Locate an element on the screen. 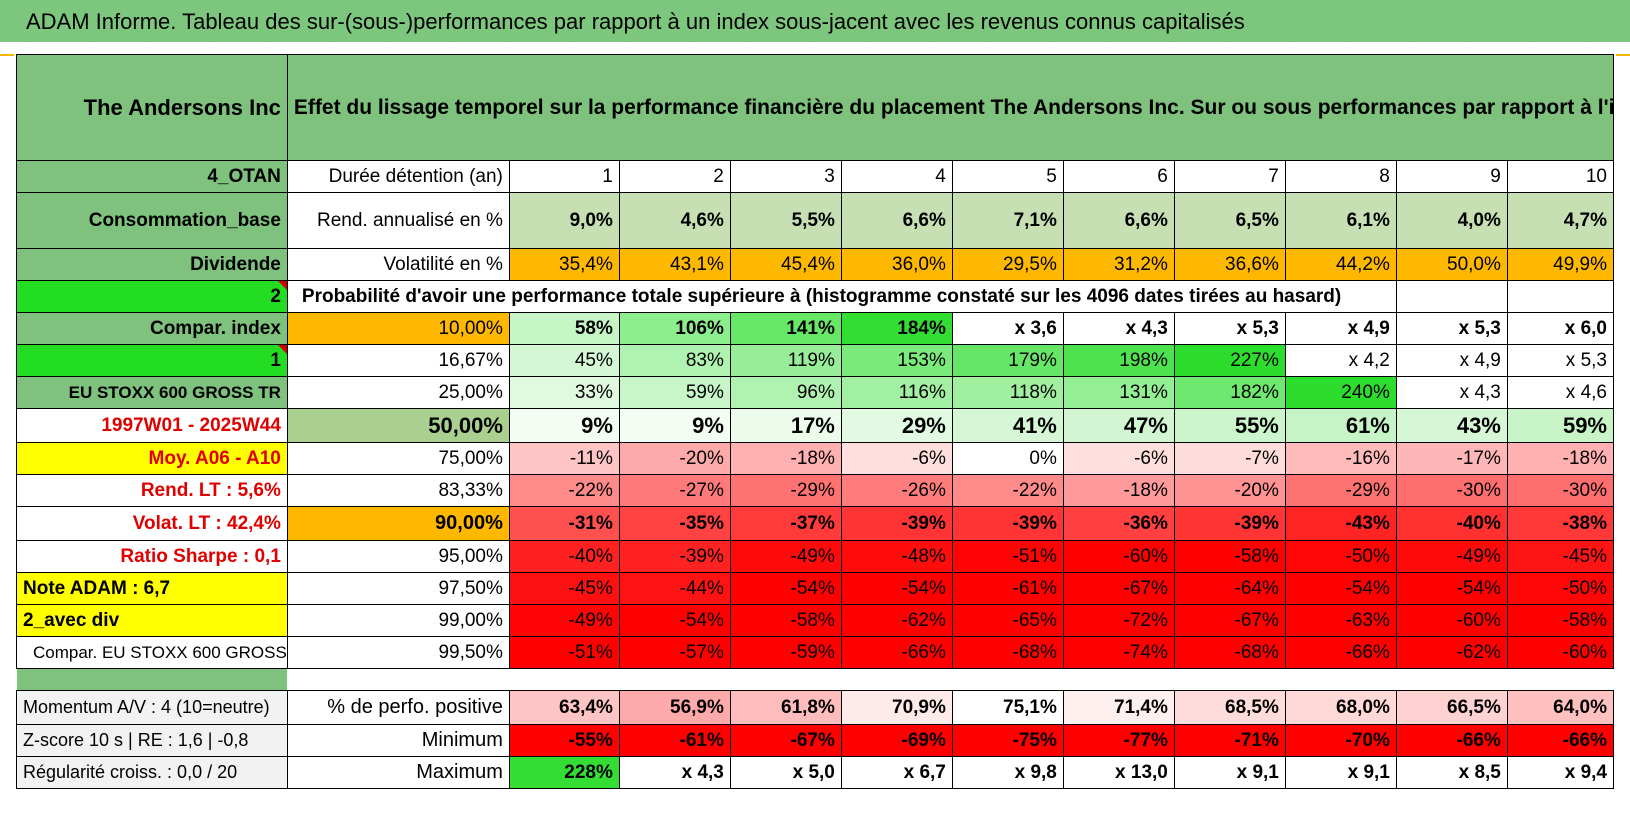 This screenshot has width=1630, height=815. year-1: 1 is located at coordinates (564, 176).